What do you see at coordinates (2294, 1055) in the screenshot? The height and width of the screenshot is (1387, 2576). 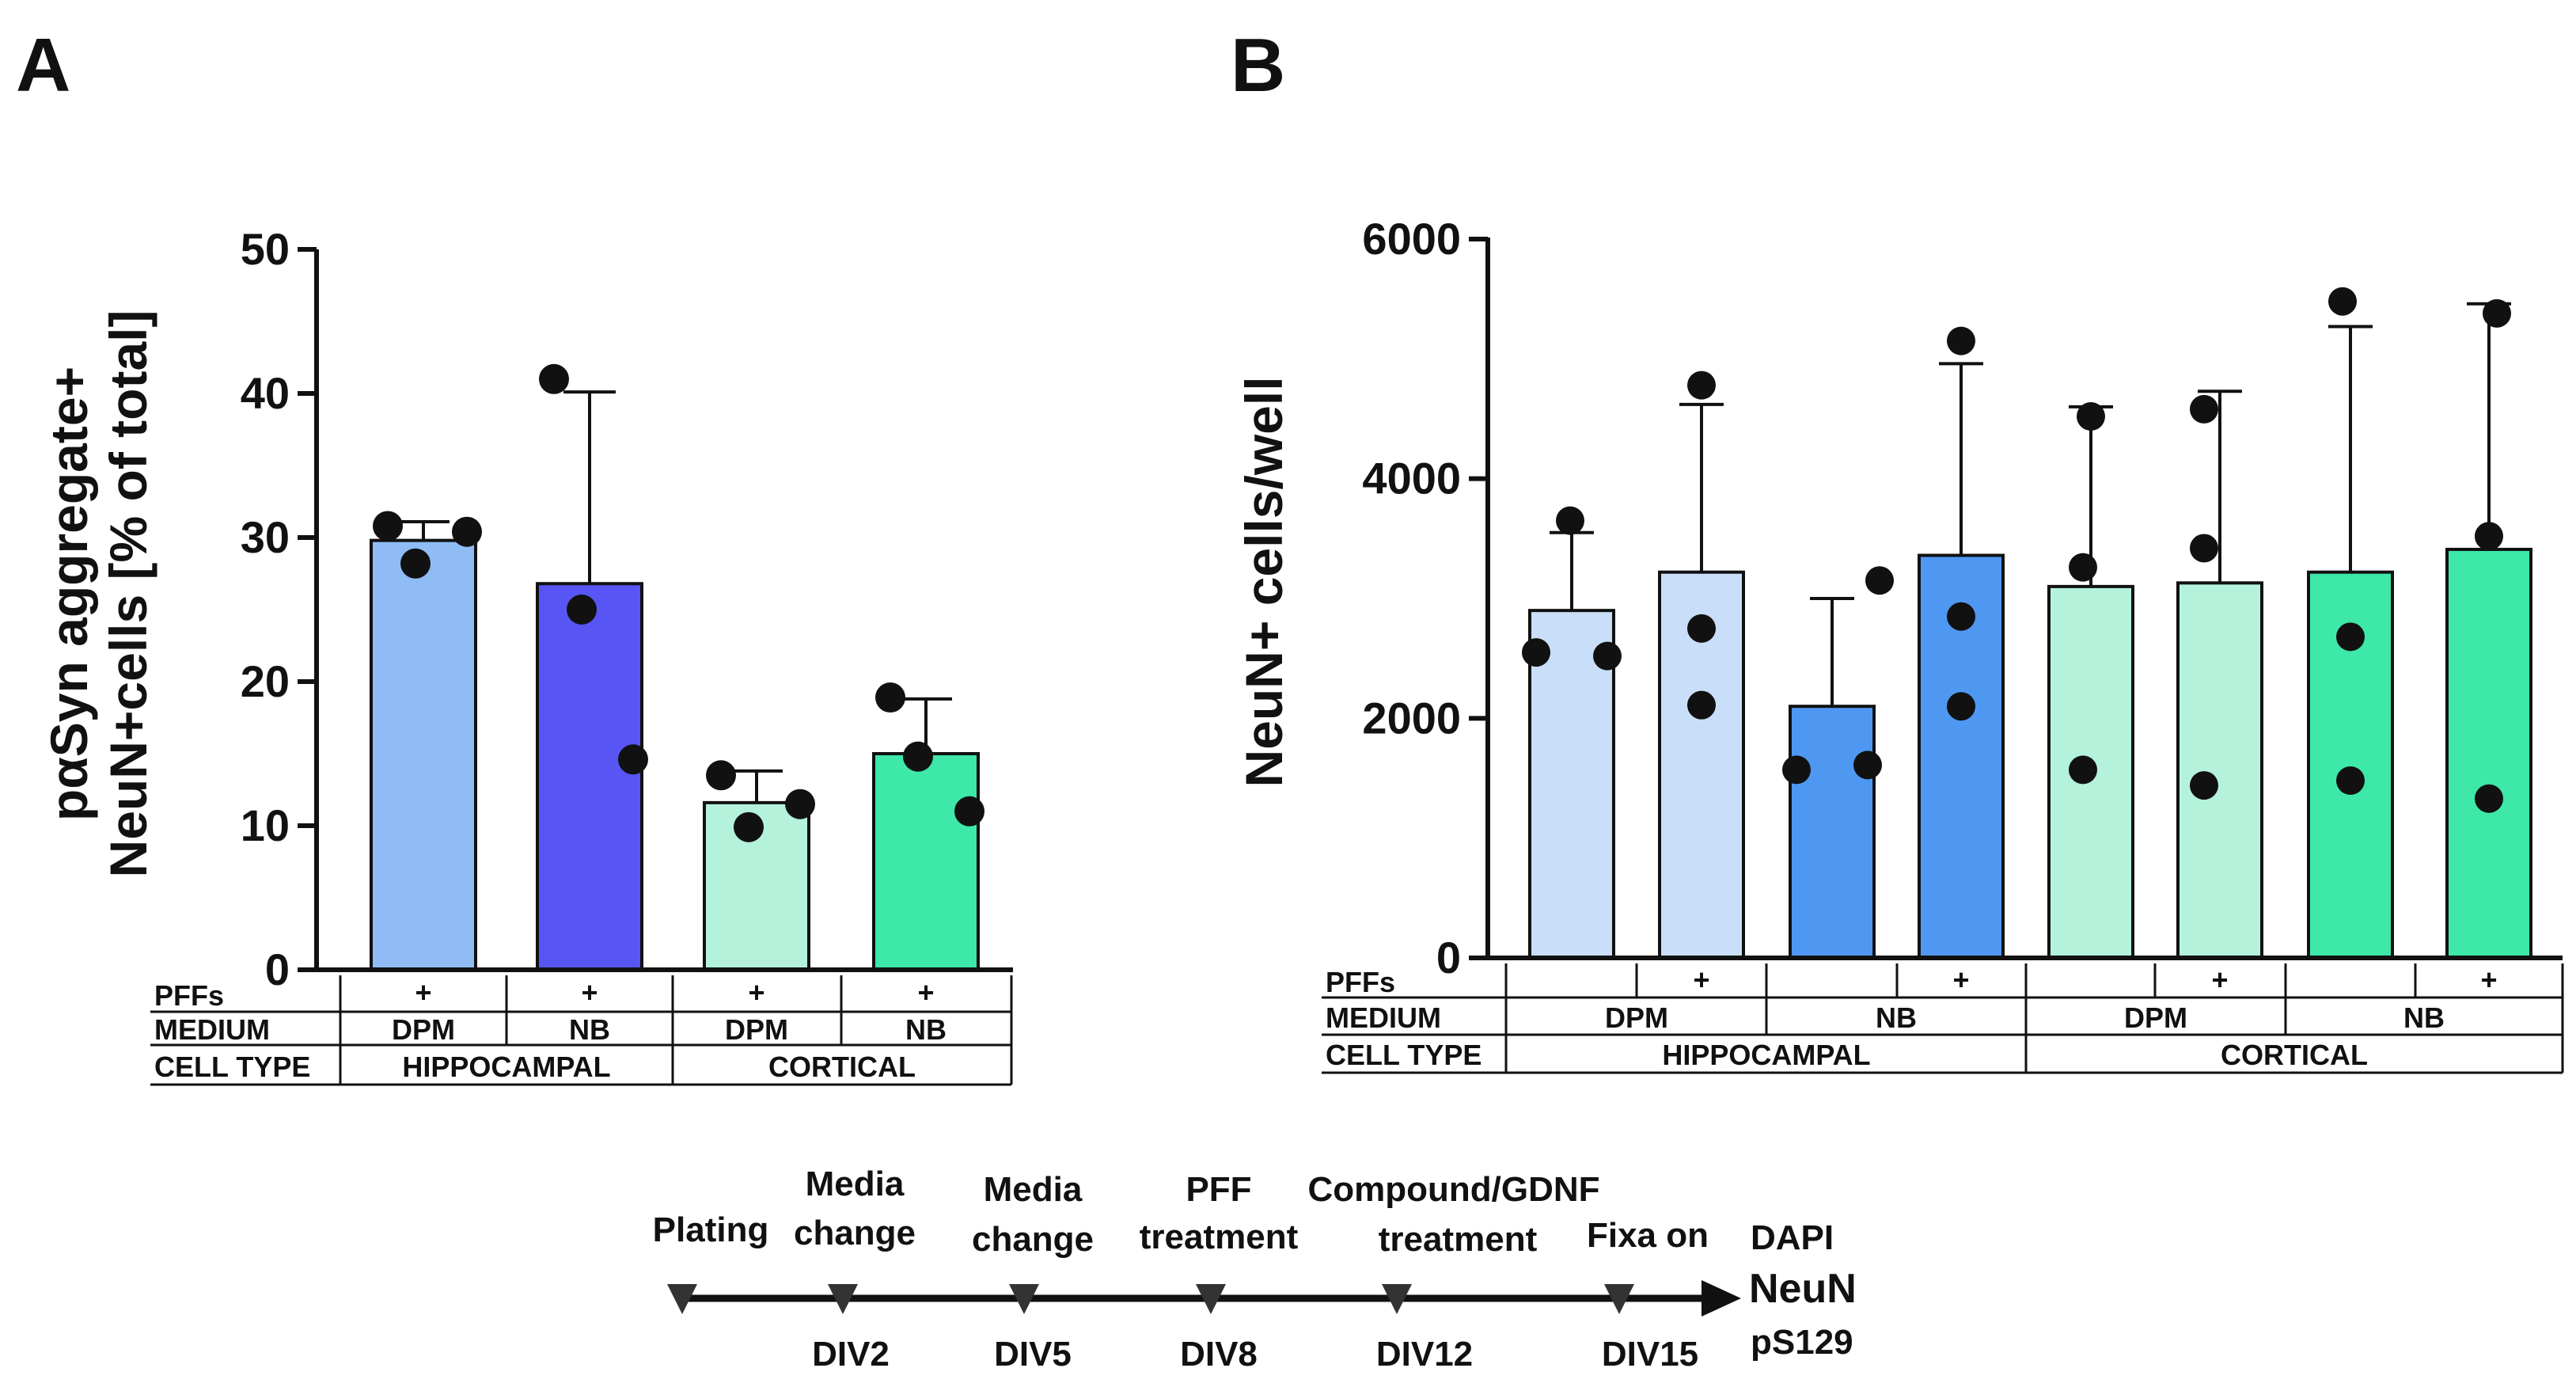 I see `panel-b-cell-type-cell: CORTICAL` at bounding box center [2294, 1055].